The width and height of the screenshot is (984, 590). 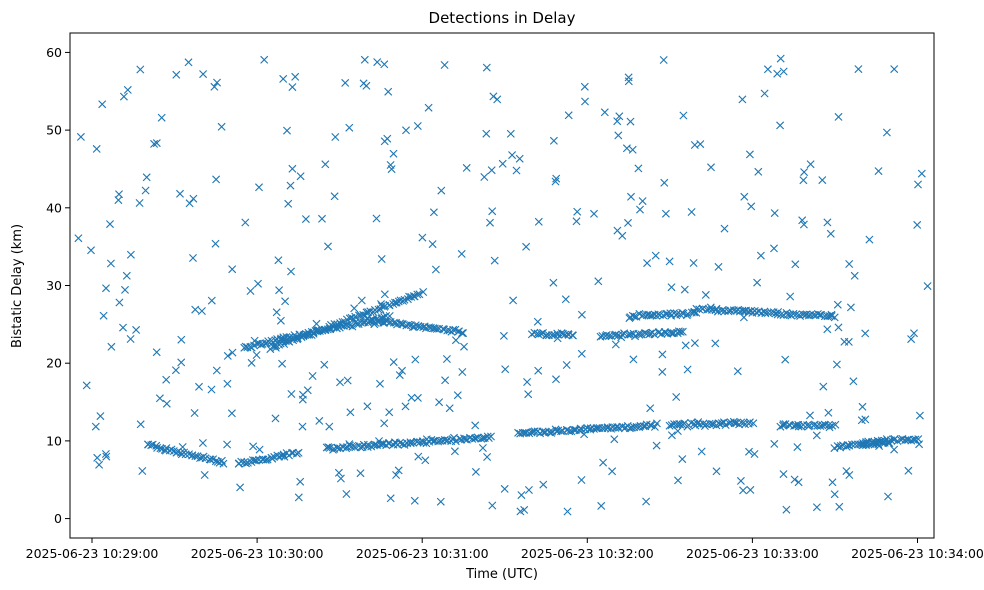 I want to click on y-tick-label: 0, so click(x=58, y=518).